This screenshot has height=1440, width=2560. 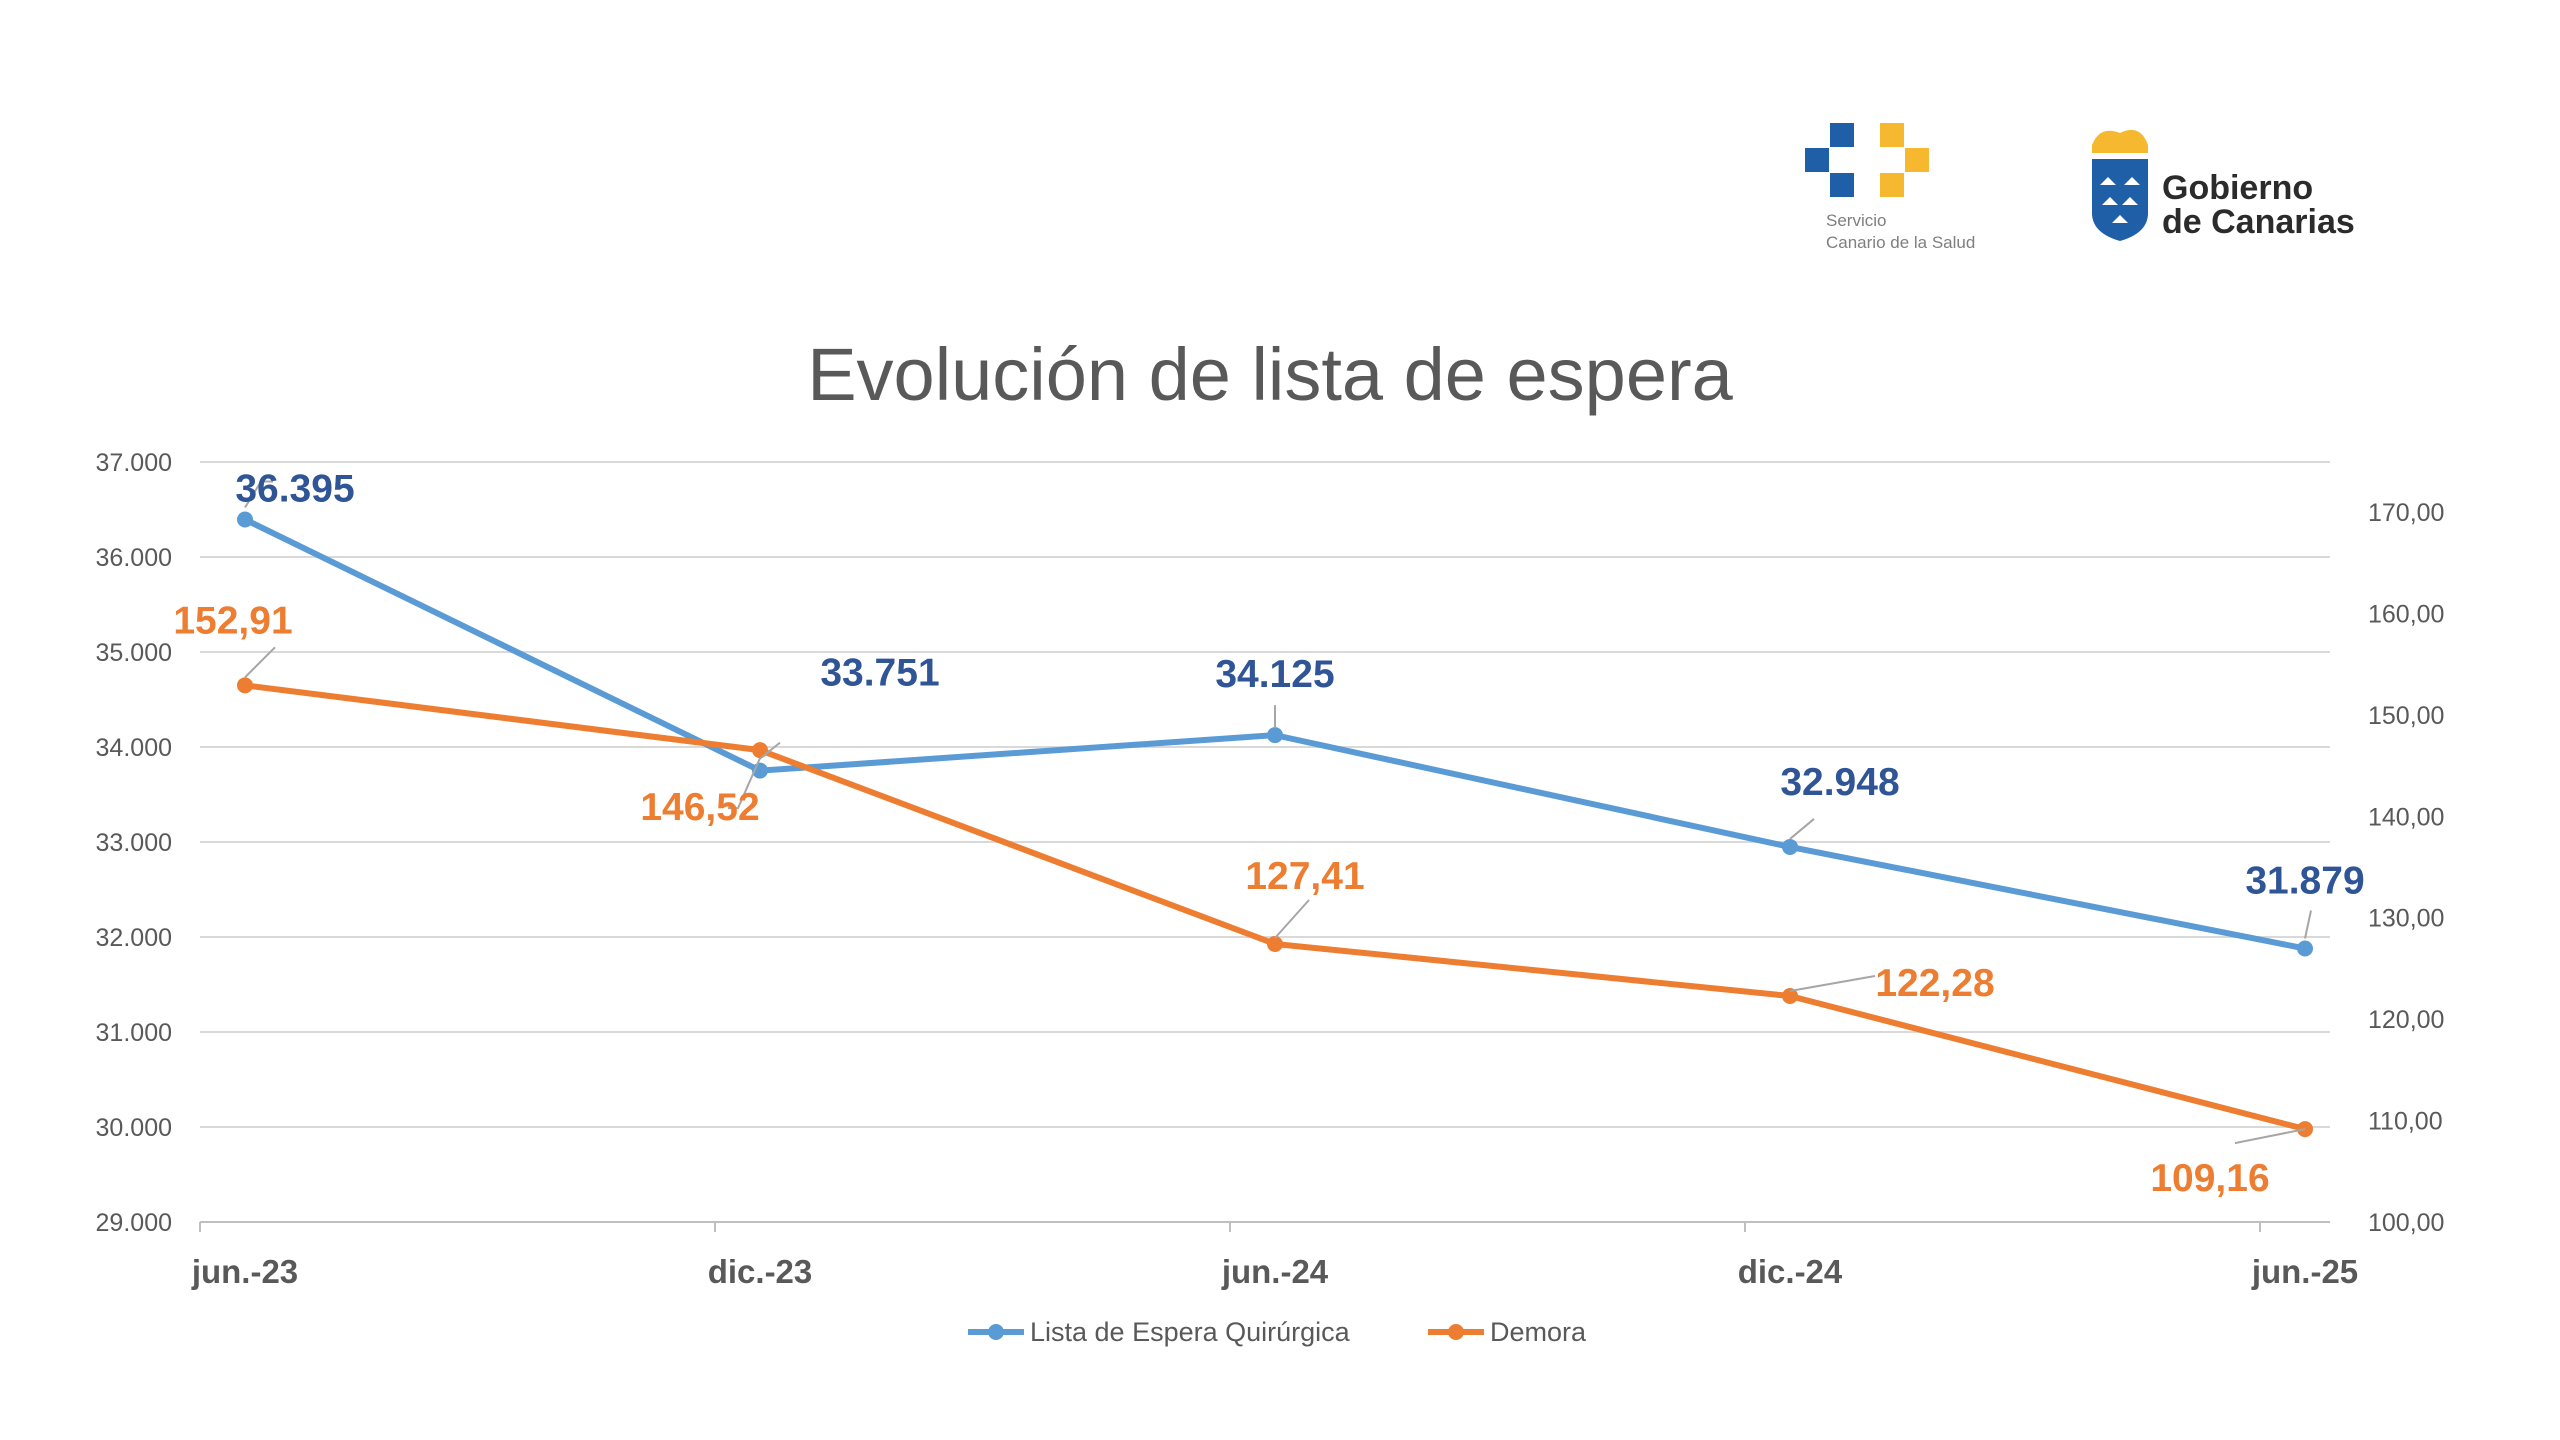 I want to click on y-left-tick-label: 35.000, so click(x=134, y=653).